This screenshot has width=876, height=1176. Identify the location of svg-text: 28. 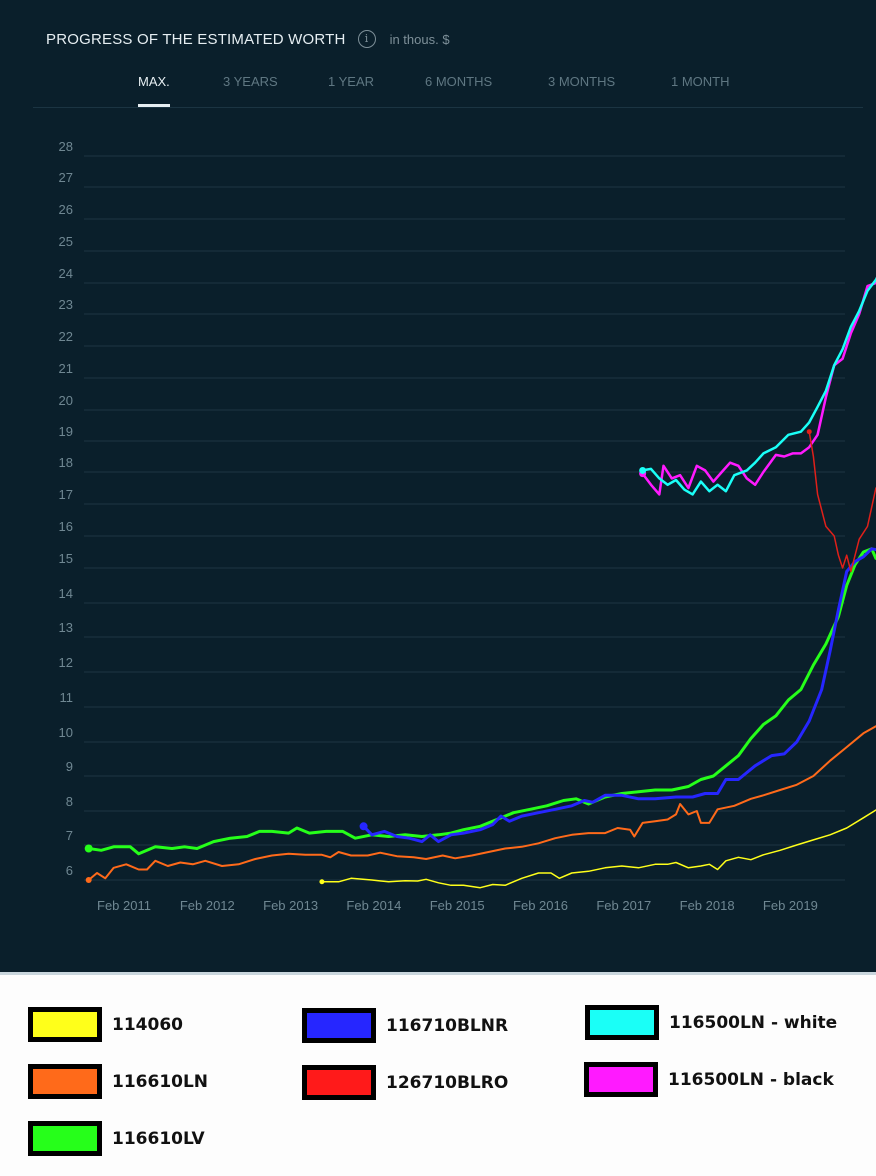
(66, 146).